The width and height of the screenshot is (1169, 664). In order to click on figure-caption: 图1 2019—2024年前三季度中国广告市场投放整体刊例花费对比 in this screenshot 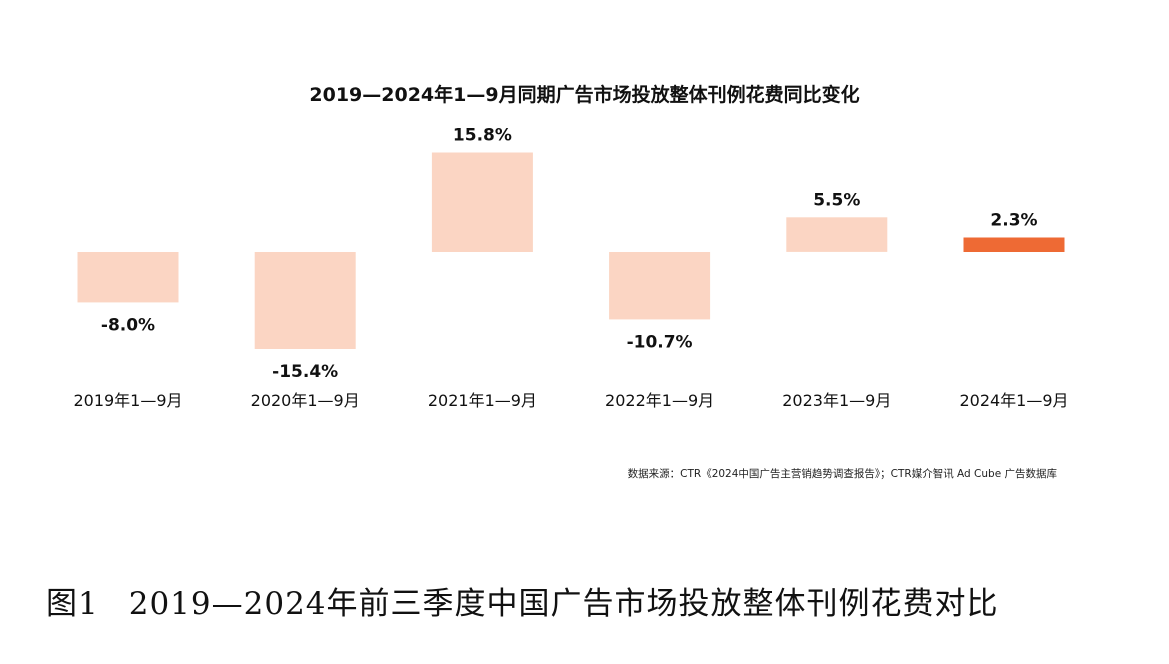, I will do `click(522, 600)`.